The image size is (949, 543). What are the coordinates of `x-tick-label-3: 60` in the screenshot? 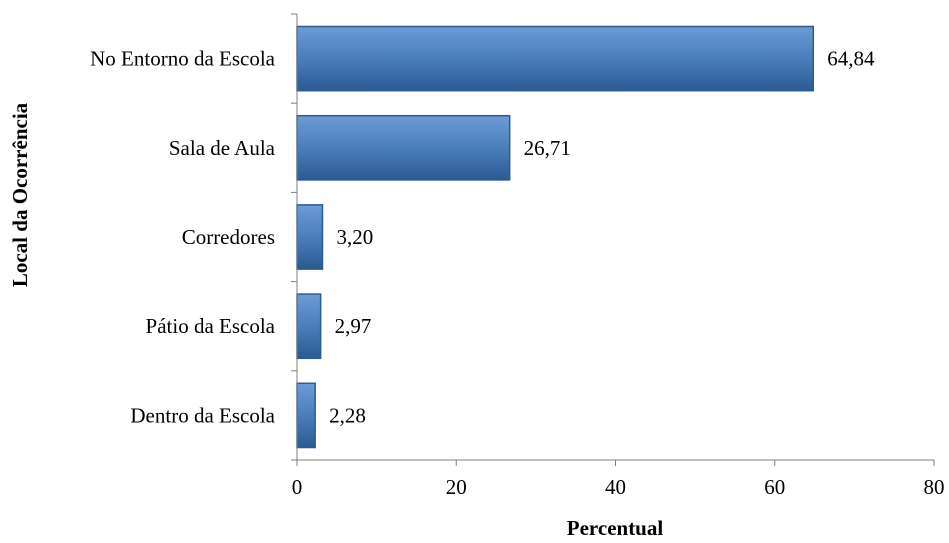 It's located at (774, 487).